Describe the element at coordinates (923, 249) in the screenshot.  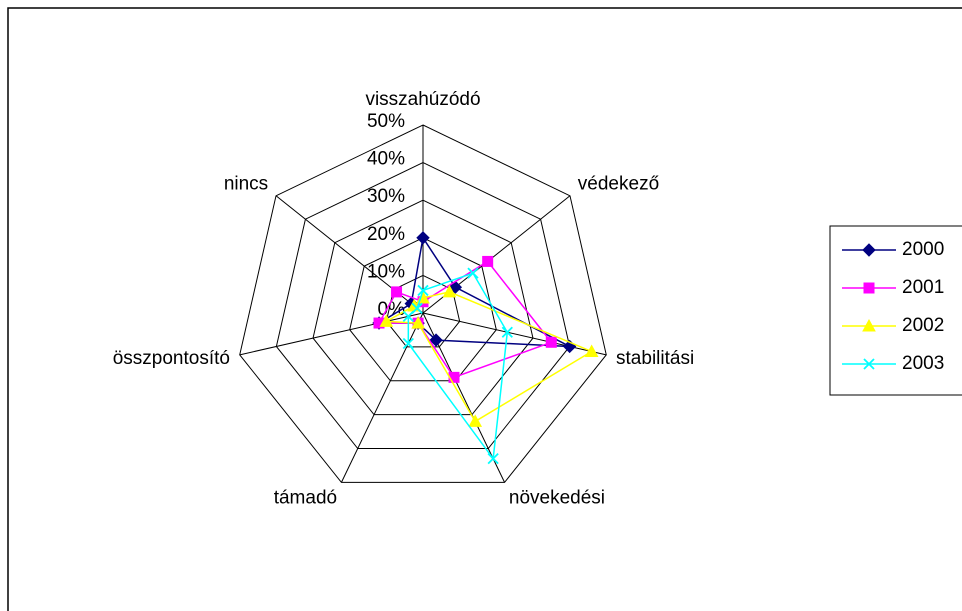
I see `legend-label: 2000` at that location.